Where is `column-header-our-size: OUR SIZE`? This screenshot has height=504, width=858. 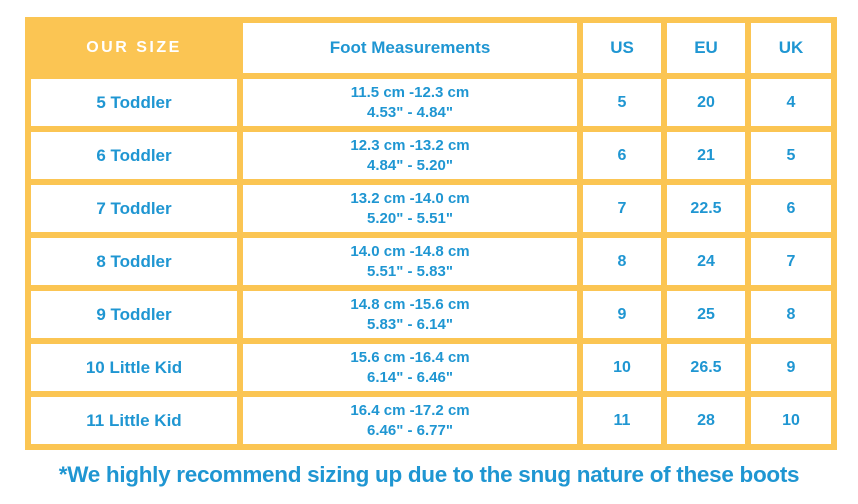 column-header-our-size: OUR SIZE is located at coordinates (134, 48).